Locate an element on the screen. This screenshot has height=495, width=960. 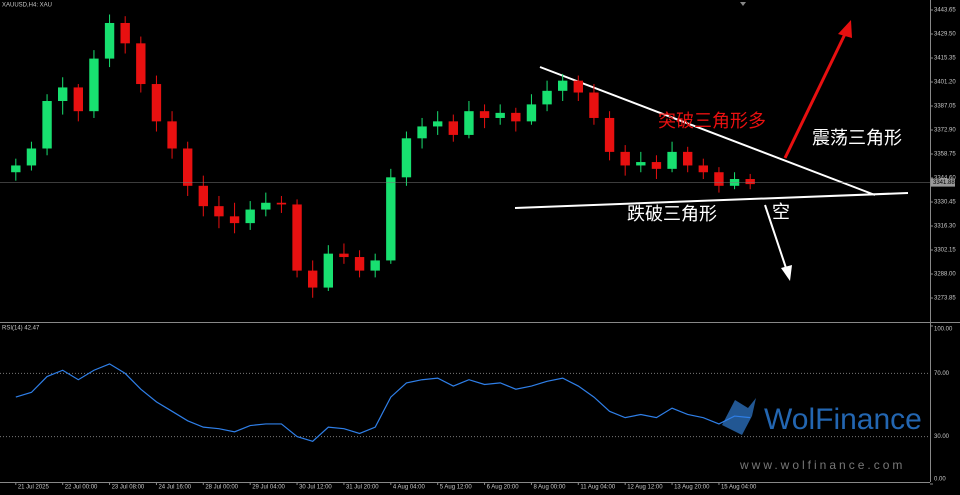
y-tick-label: 30.00 is located at coordinates (942, 437).